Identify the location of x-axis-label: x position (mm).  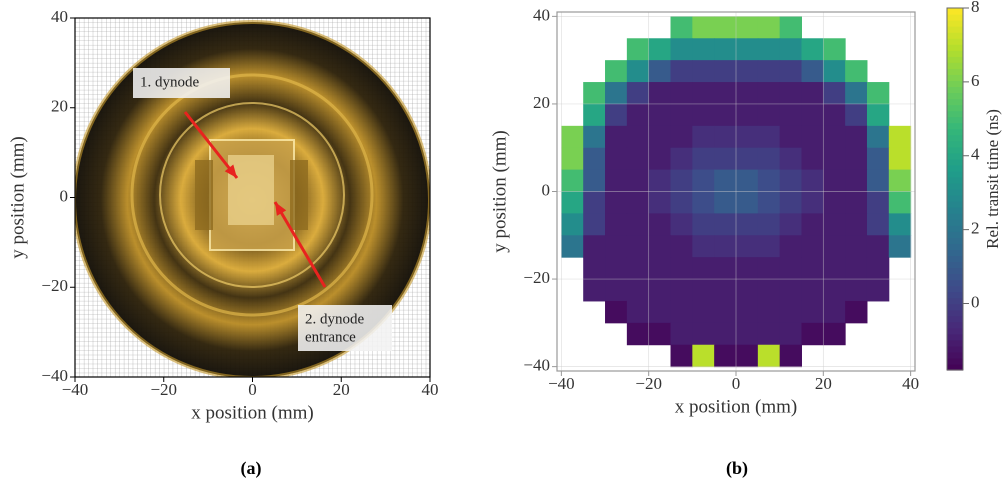
(252, 412).